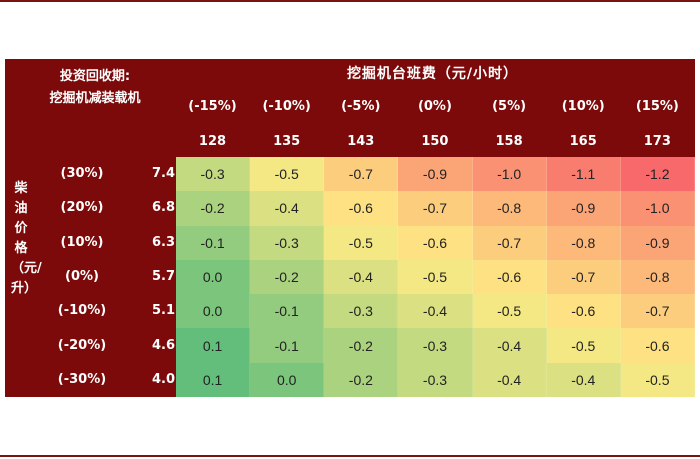 The image size is (700, 459). I want to click on column-value-label: 150, so click(435, 141).